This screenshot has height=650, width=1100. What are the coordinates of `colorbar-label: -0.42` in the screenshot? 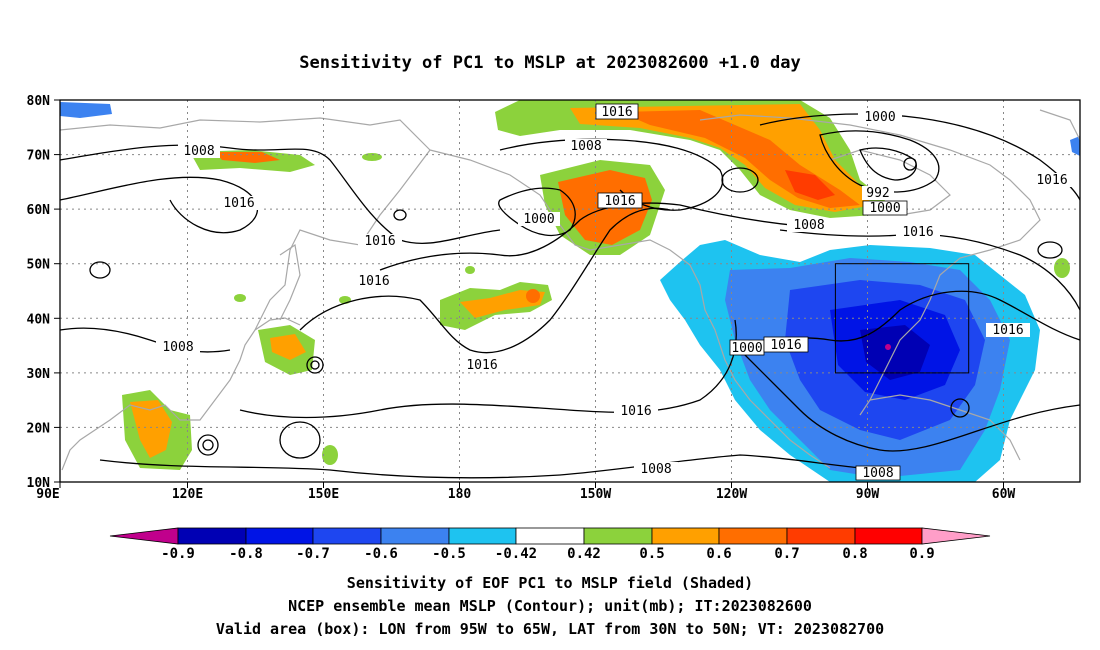 It's located at (516, 554).